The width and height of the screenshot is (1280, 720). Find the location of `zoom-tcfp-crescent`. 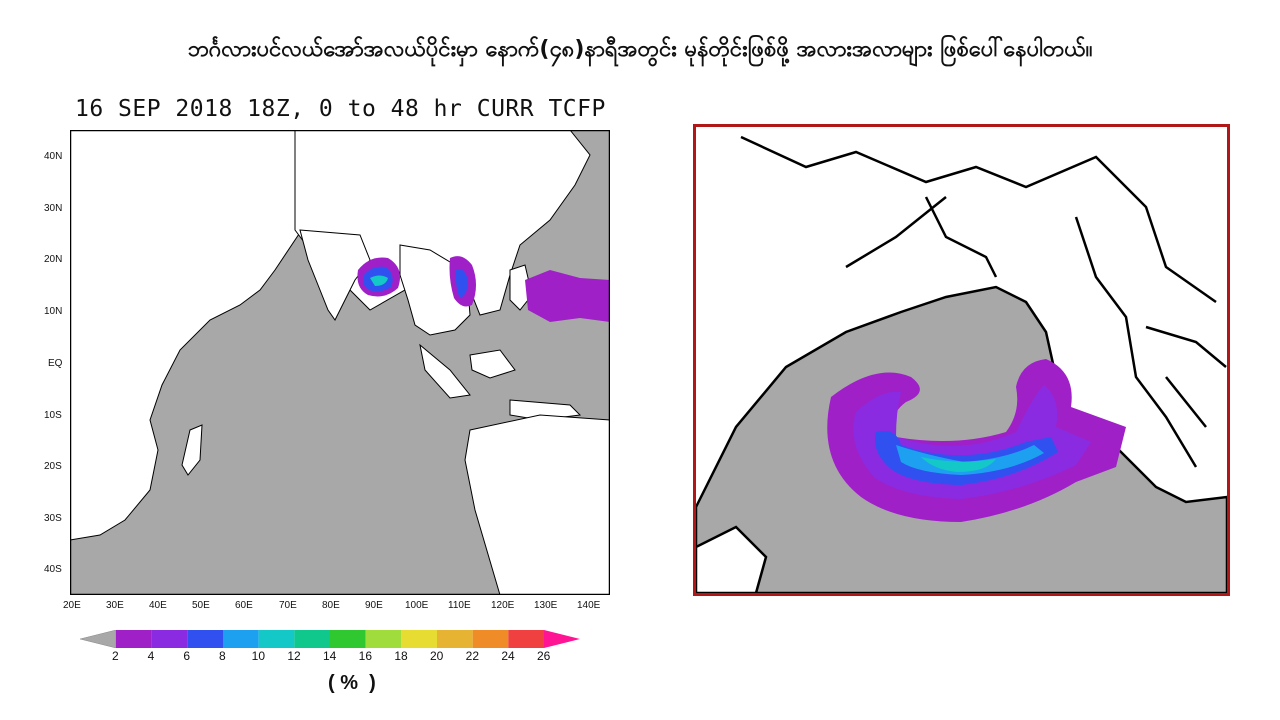

zoom-tcfp-crescent is located at coordinates (976, 440).